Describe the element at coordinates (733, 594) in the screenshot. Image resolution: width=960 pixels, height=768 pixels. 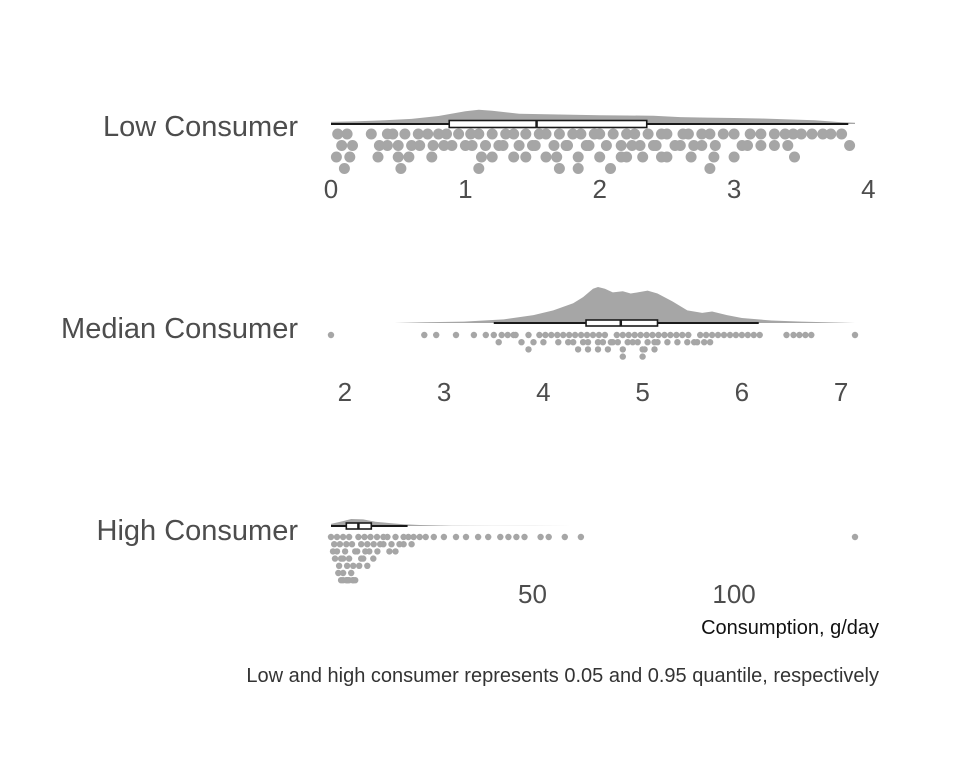
I see `tick-label: 100` at that location.